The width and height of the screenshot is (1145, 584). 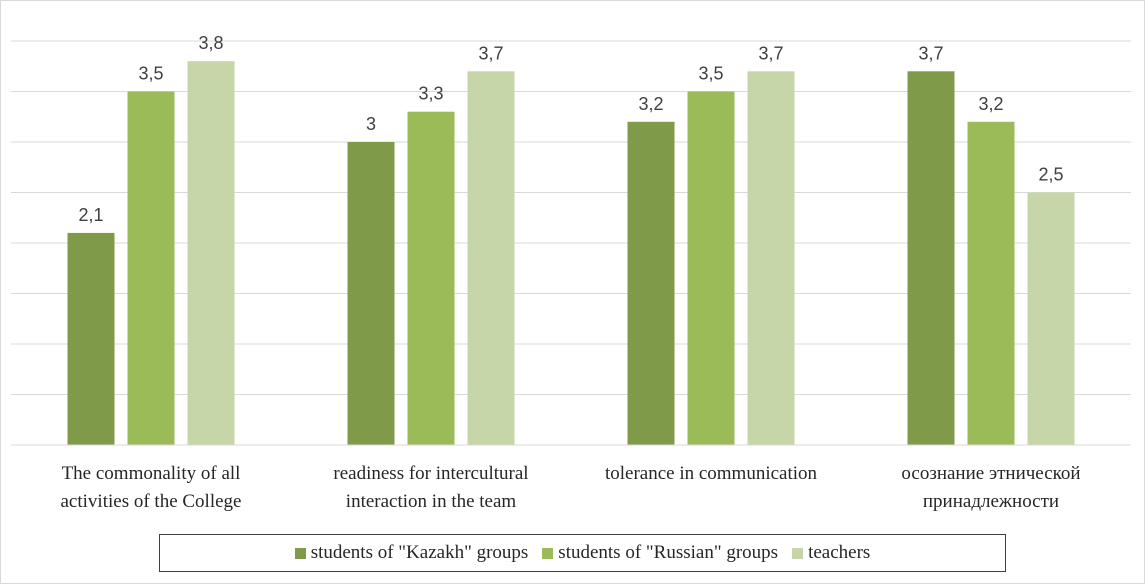 What do you see at coordinates (210, 43) in the screenshot?
I see `data-label: 3,8` at bounding box center [210, 43].